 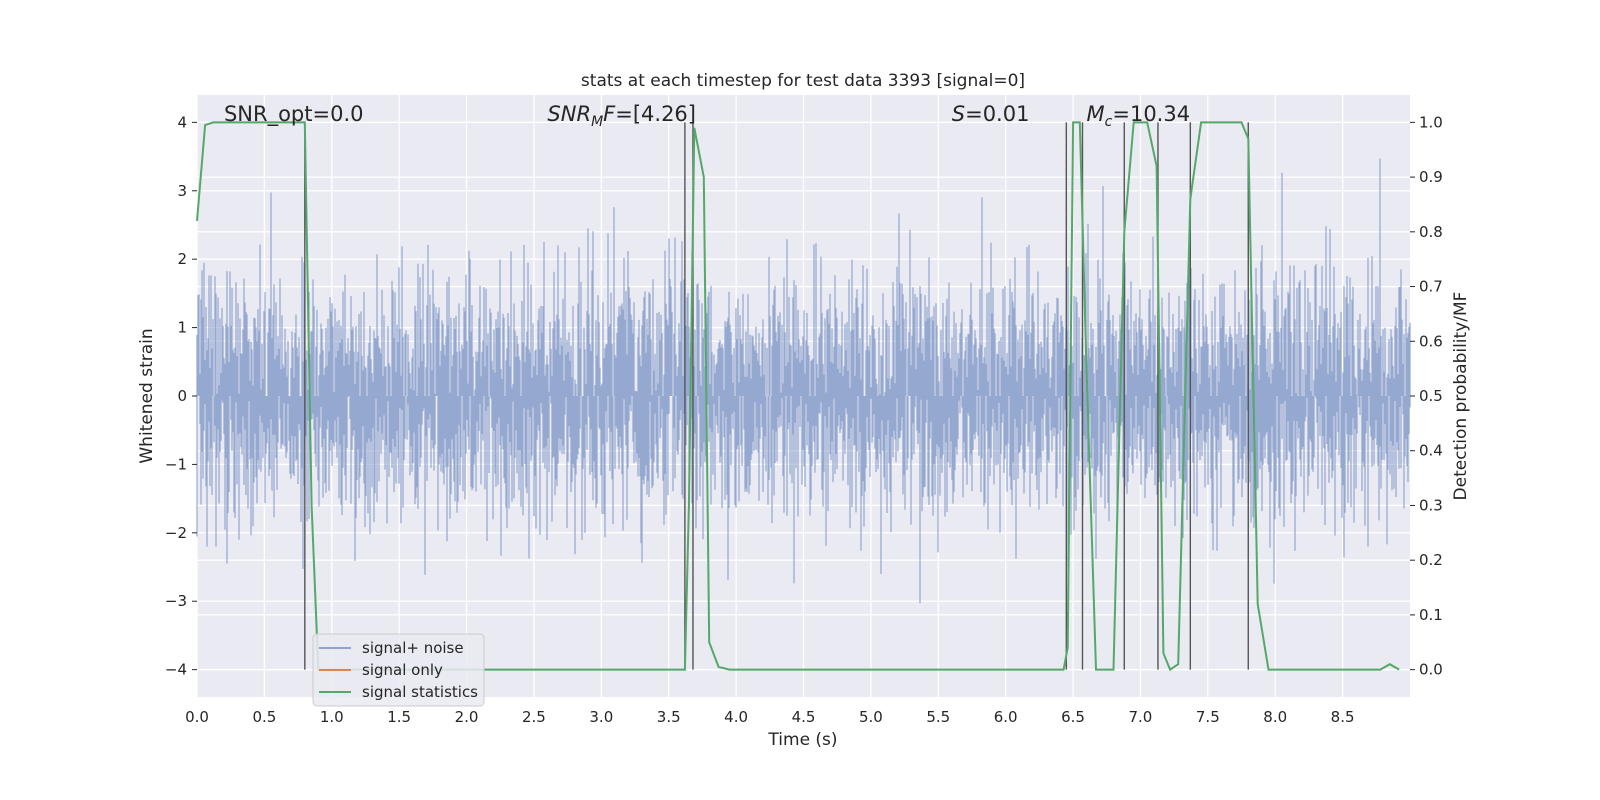 What do you see at coordinates (802, 740) in the screenshot?
I see `x-axis-label: Time (s)` at bounding box center [802, 740].